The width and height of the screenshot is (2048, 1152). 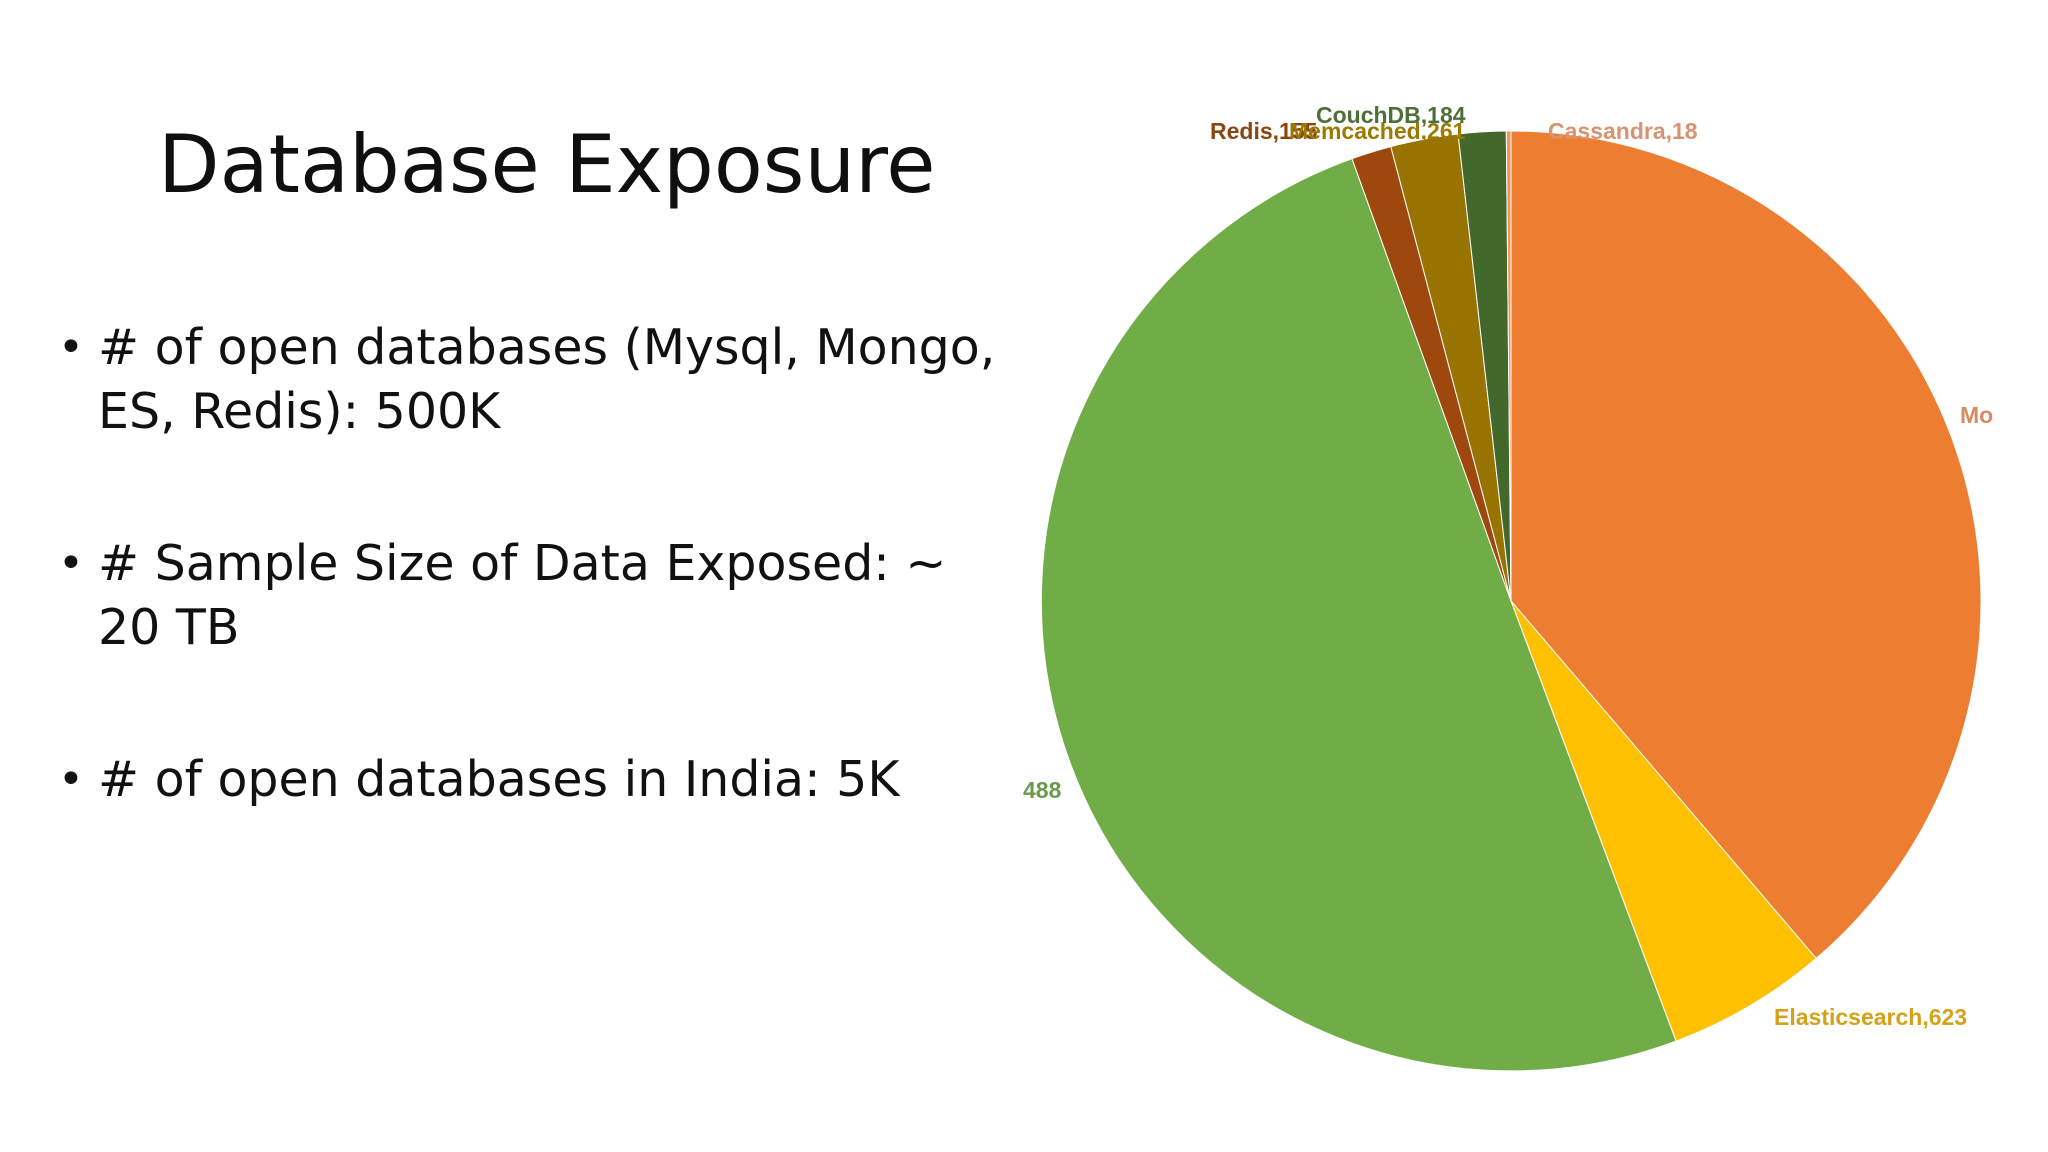 I want to click on slide-title: Database Exposure, so click(x=547, y=164).